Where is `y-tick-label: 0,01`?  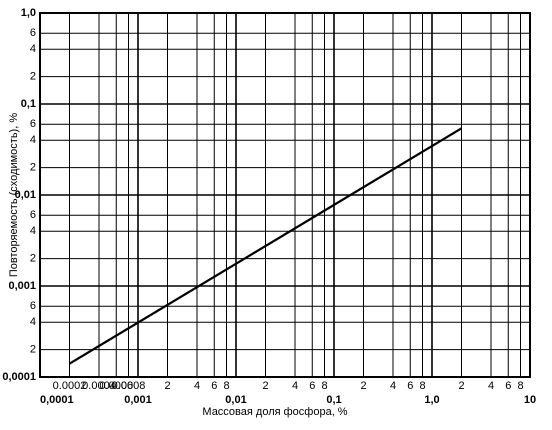
y-tick-label: 0,01 is located at coordinates (25, 195).